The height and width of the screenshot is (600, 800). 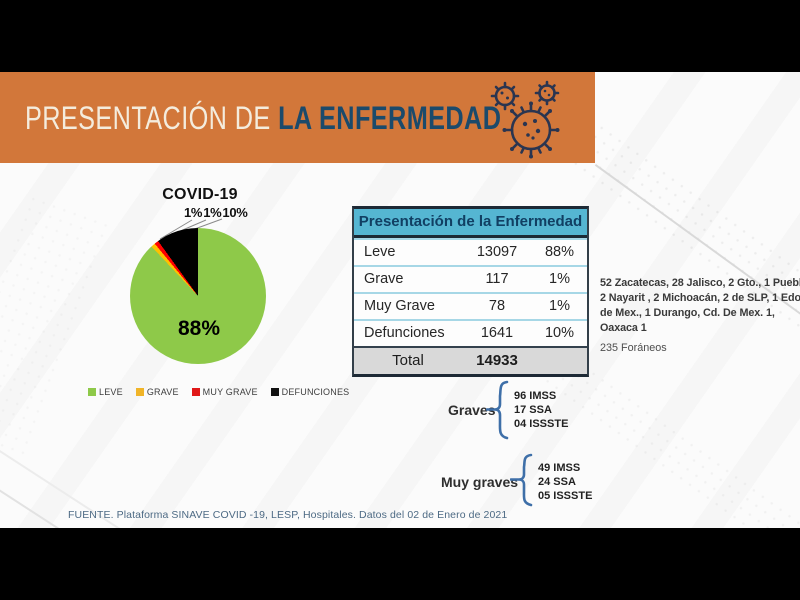 What do you see at coordinates (623, 328) in the screenshot?
I see `states-line: Oaxaca 1` at bounding box center [623, 328].